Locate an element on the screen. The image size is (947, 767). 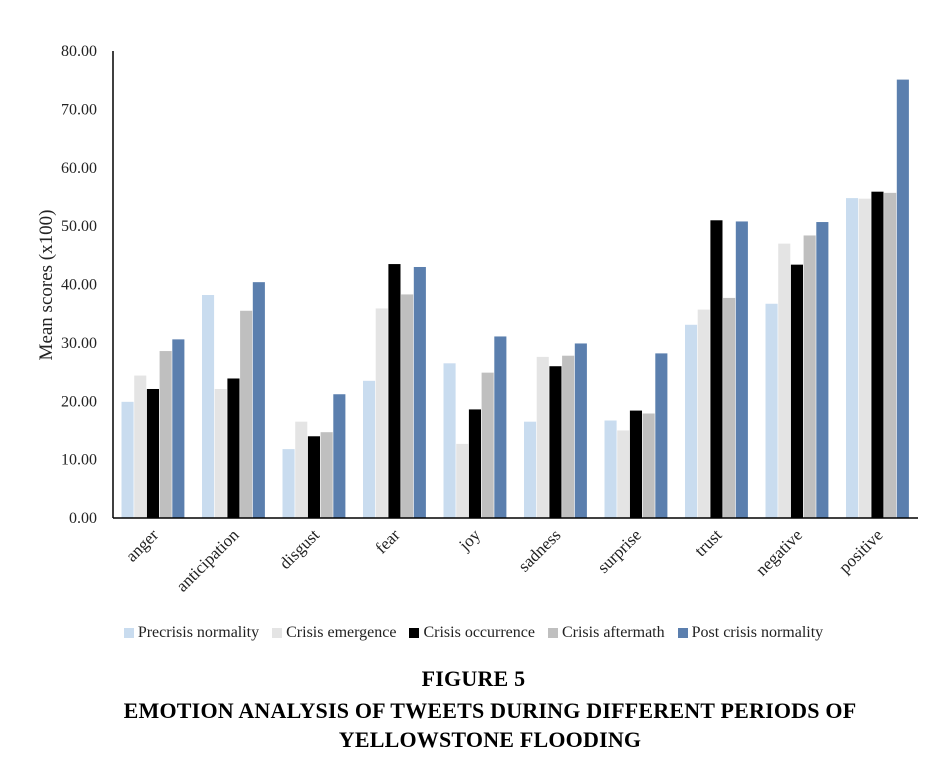
x-tick-label-sadness: sadness is located at coordinates (539, 550).